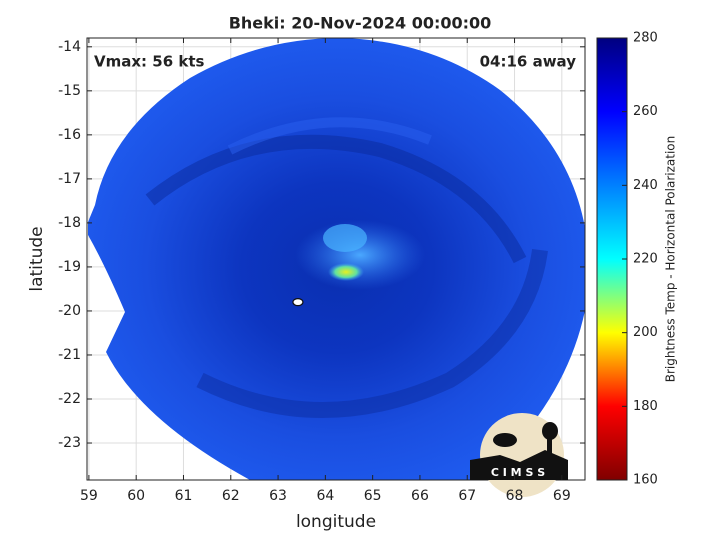  What do you see at coordinates (373, 496) in the screenshot?
I see `x-tick-label: 65` at bounding box center [373, 496].